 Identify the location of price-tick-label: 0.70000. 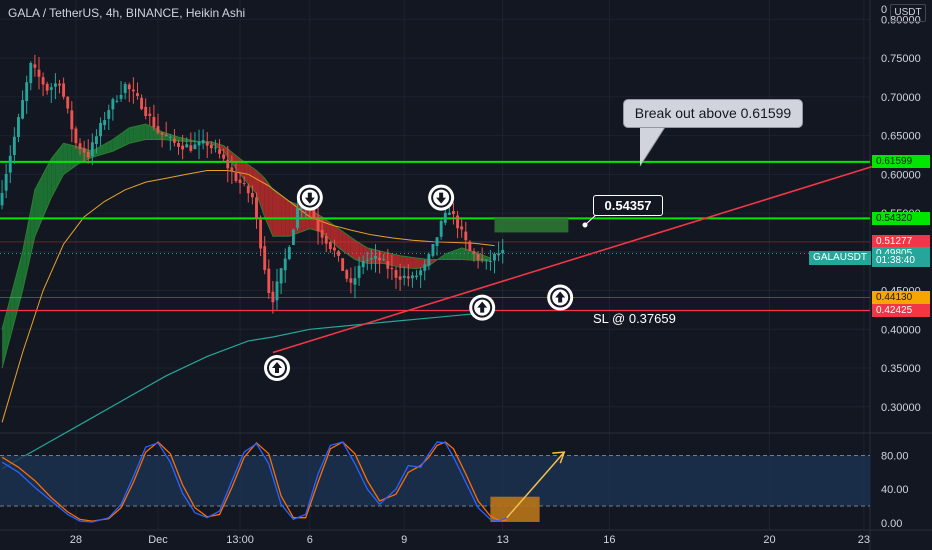
(901, 98).